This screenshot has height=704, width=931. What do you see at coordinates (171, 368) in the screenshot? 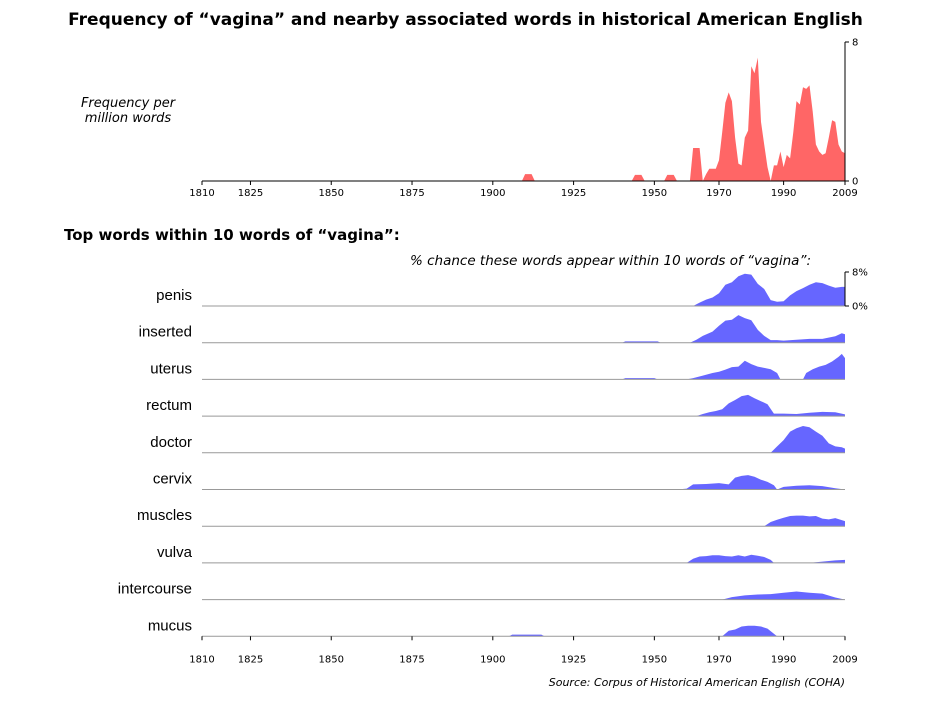
I see `row-label-uterus: uterus` at bounding box center [171, 368].